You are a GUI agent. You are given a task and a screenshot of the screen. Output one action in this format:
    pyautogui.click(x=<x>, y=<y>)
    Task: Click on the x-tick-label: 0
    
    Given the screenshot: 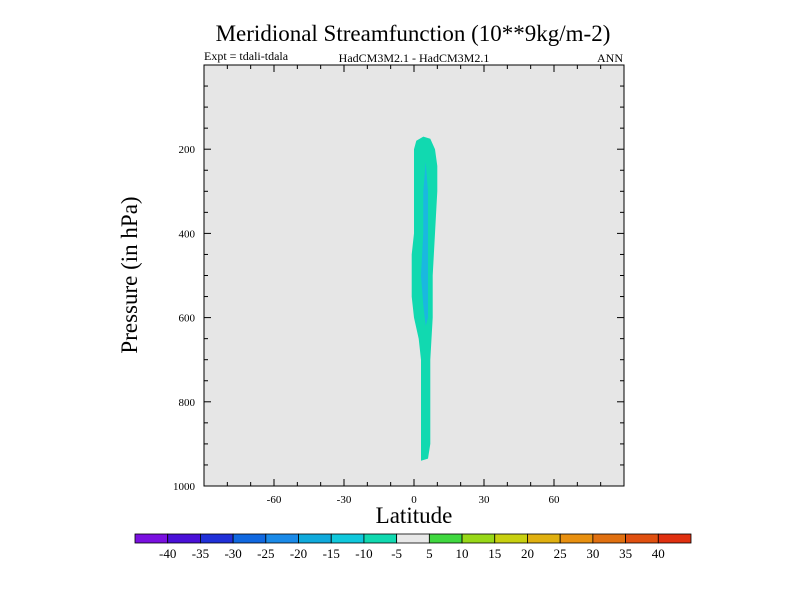 What is the action you would take?
    pyautogui.click(x=414, y=500)
    